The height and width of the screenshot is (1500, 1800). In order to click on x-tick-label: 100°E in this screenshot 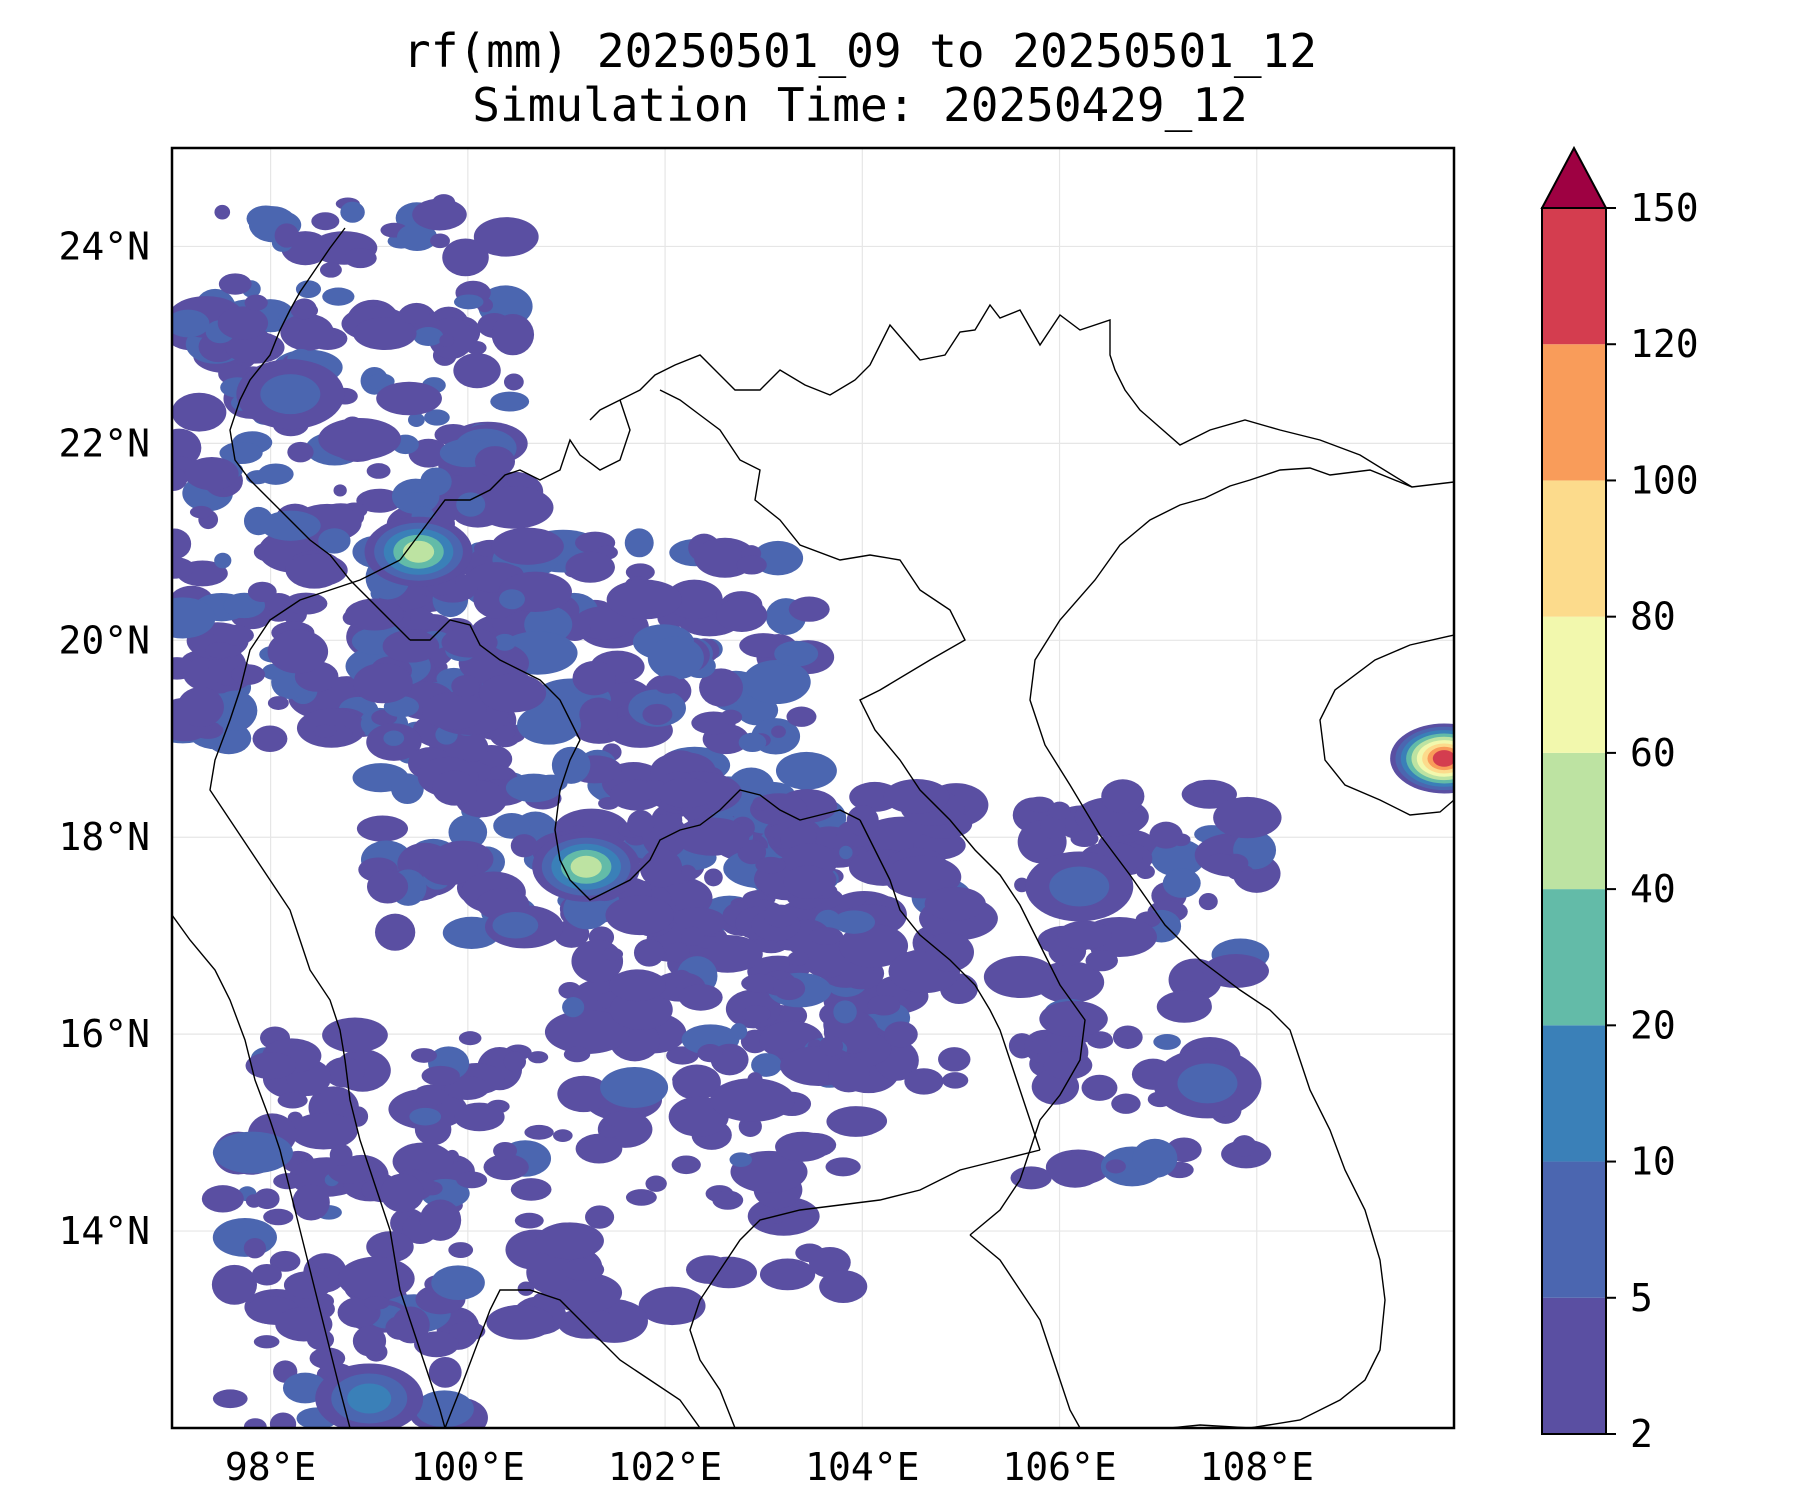, I will do `click(468, 1467)`.